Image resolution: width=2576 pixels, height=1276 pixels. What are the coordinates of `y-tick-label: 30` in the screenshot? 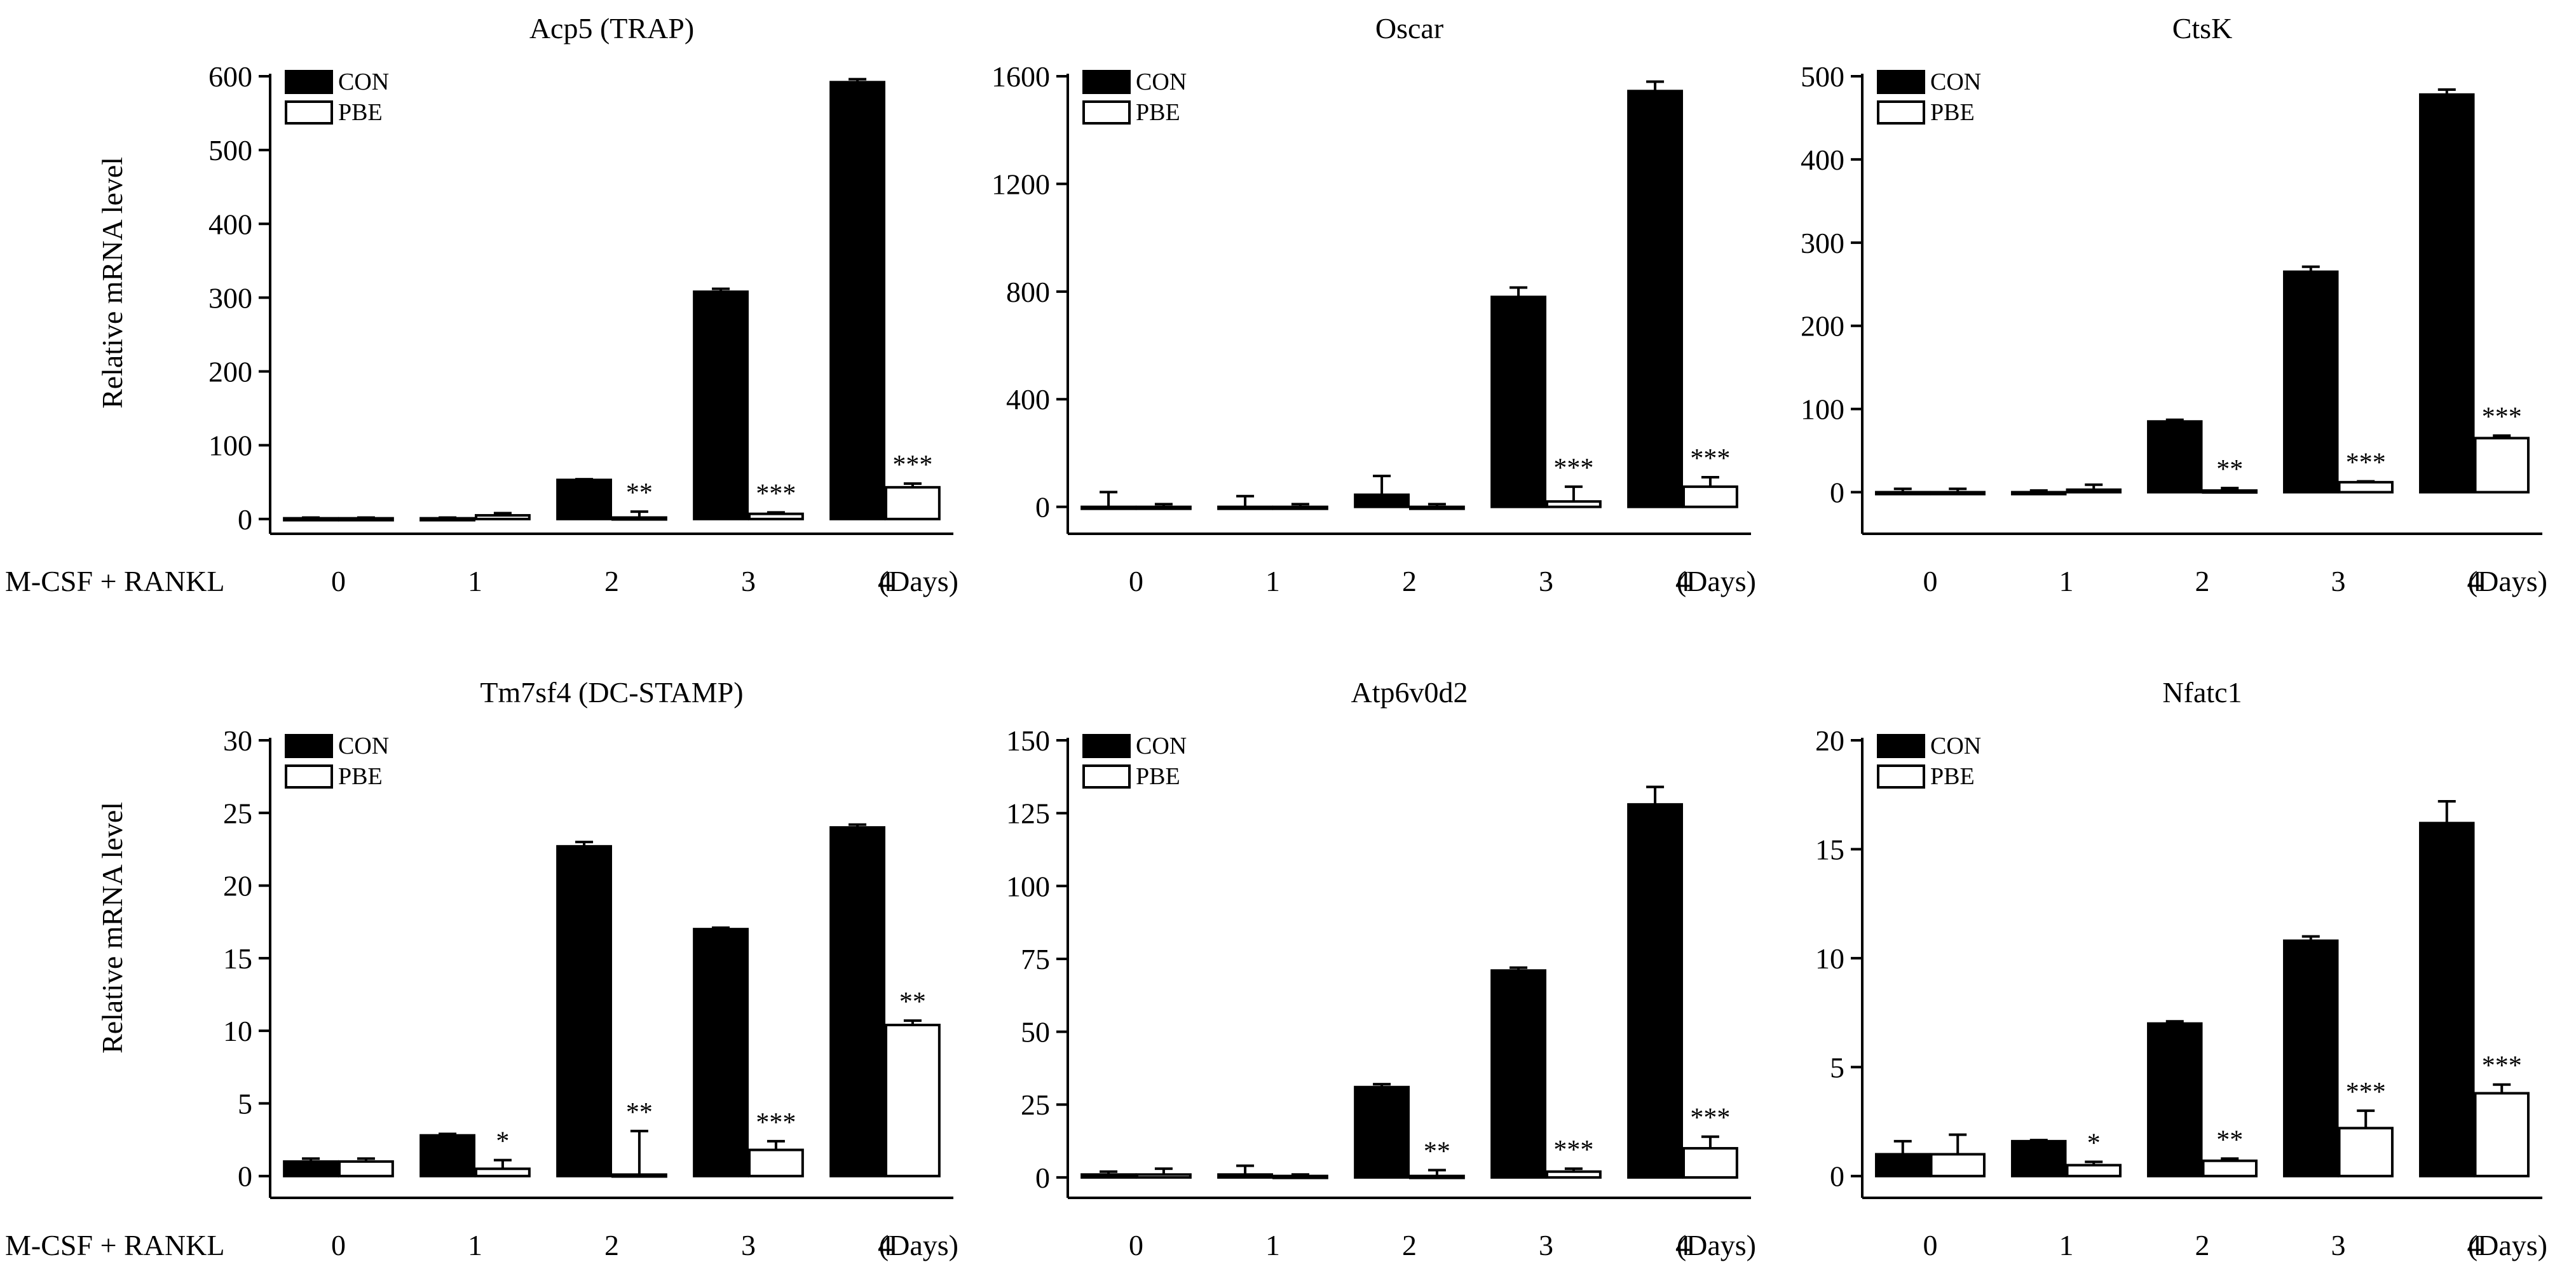 It's located at (237, 740).